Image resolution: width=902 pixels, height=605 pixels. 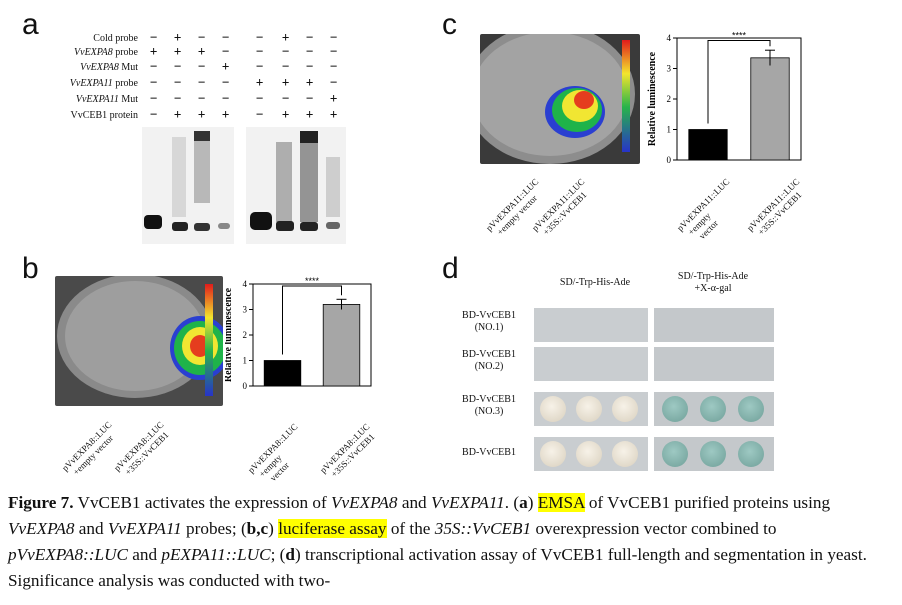 I want to click on panel-c-y-tick-label: 4, so click(x=669, y=38).